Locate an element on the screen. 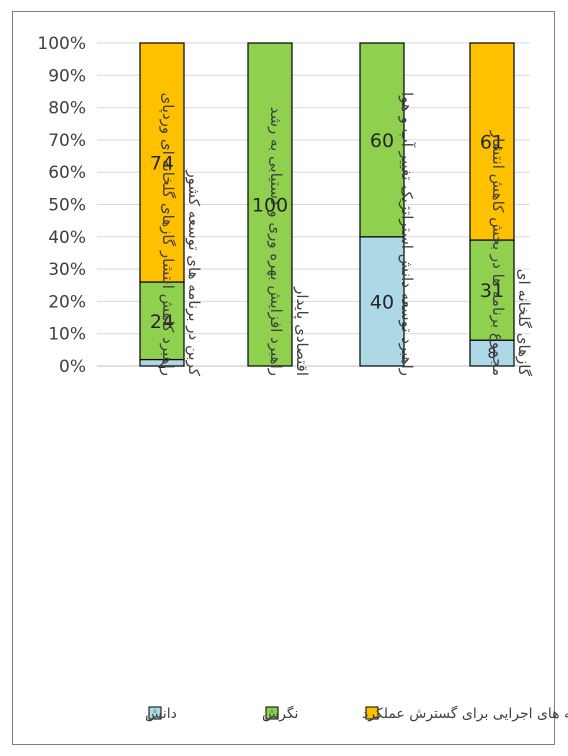 This screenshot has height=756, width=568. y-tick-label: 20% is located at coordinates (67, 302).